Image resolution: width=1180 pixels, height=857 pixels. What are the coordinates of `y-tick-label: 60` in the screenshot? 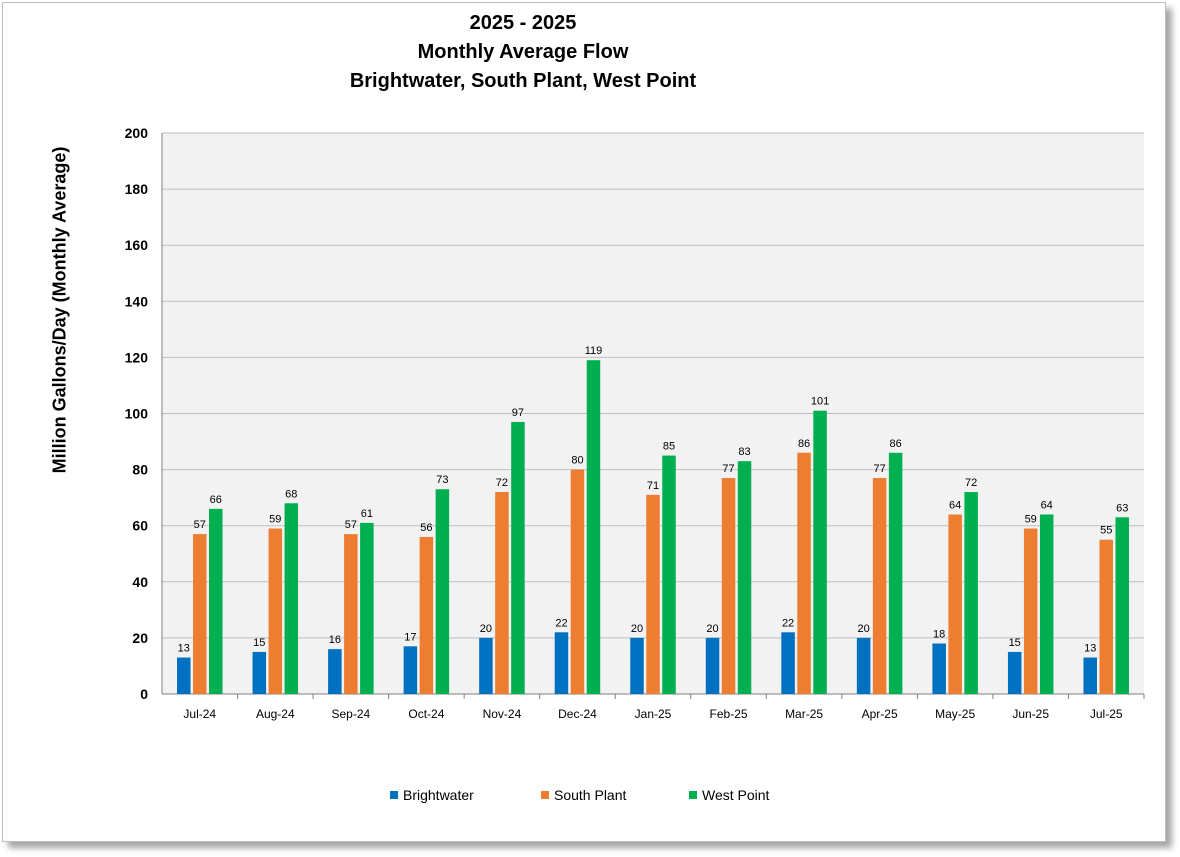 It's located at (140, 526).